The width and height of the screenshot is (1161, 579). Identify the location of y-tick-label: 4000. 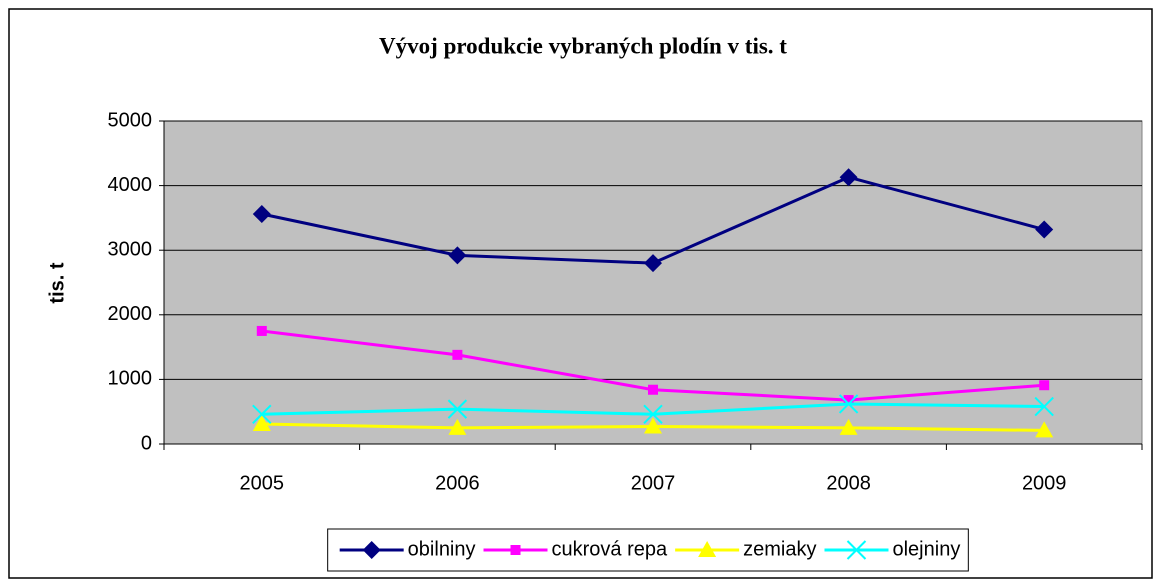
(130, 185).